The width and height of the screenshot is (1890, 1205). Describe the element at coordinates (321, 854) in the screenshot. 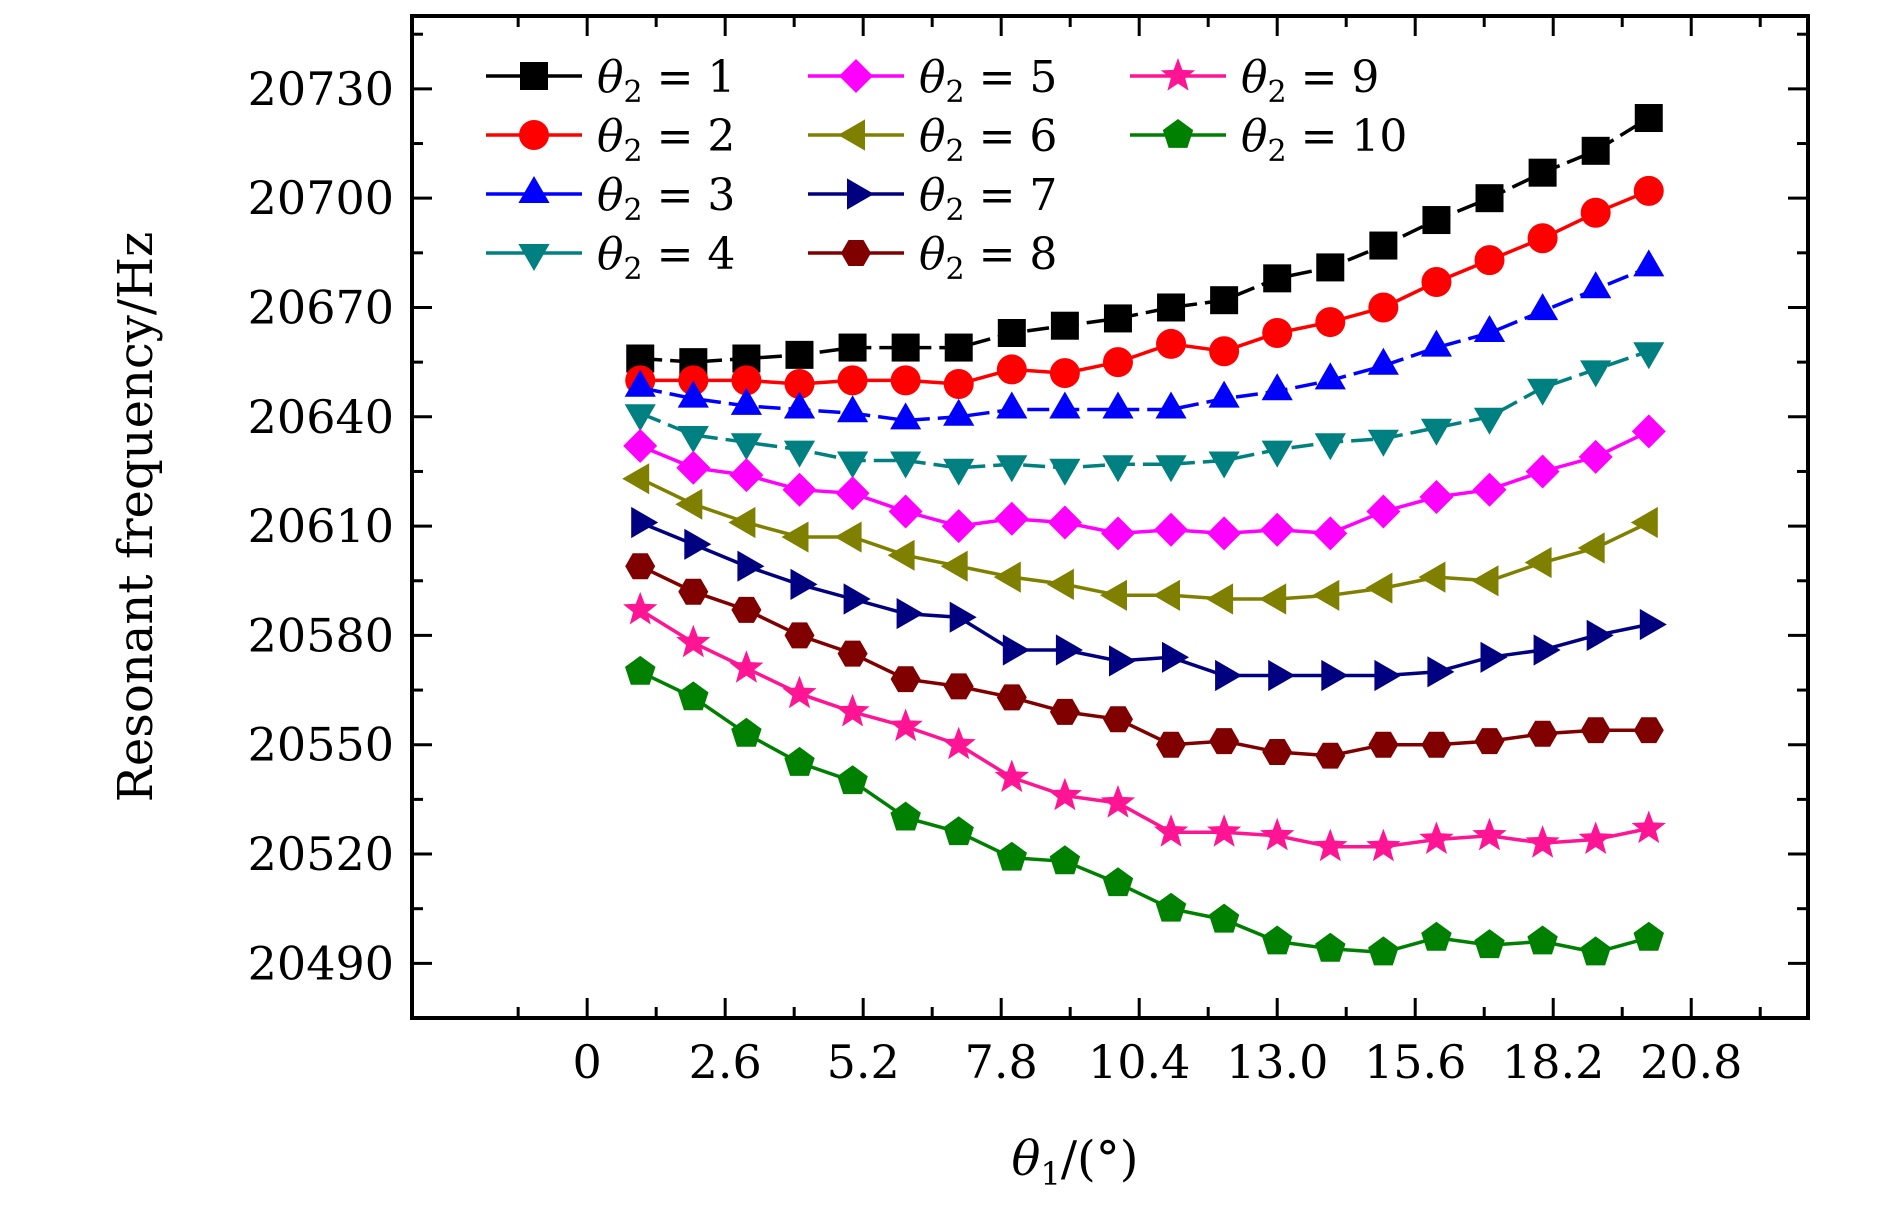

I see `y-tick-label: 20520` at that location.